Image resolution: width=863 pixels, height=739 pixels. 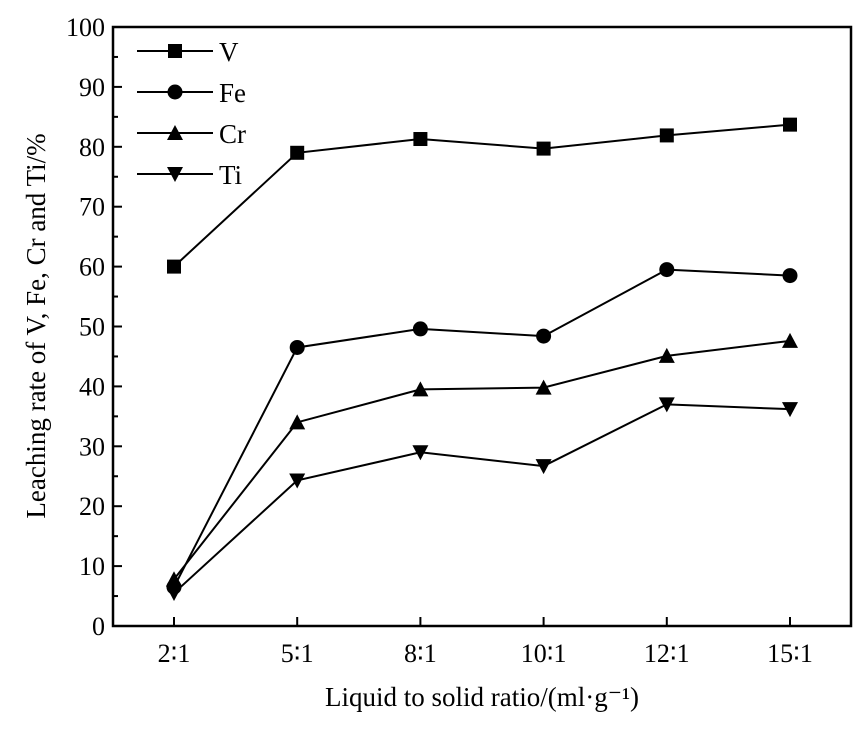 I want to click on x-axis-label: Liquid to solid ratio/(ml·g⁻¹), so click(x=482, y=697).